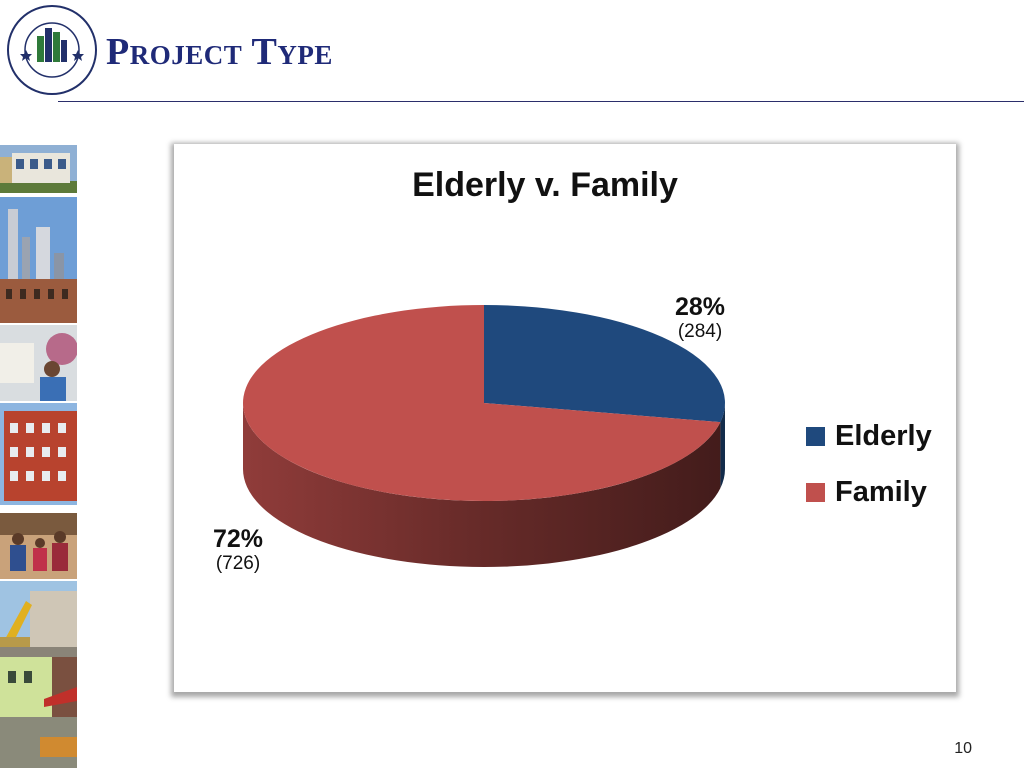 Image resolution: width=1024 pixels, height=768 pixels. I want to click on pie-slice-family, so click(482, 403).